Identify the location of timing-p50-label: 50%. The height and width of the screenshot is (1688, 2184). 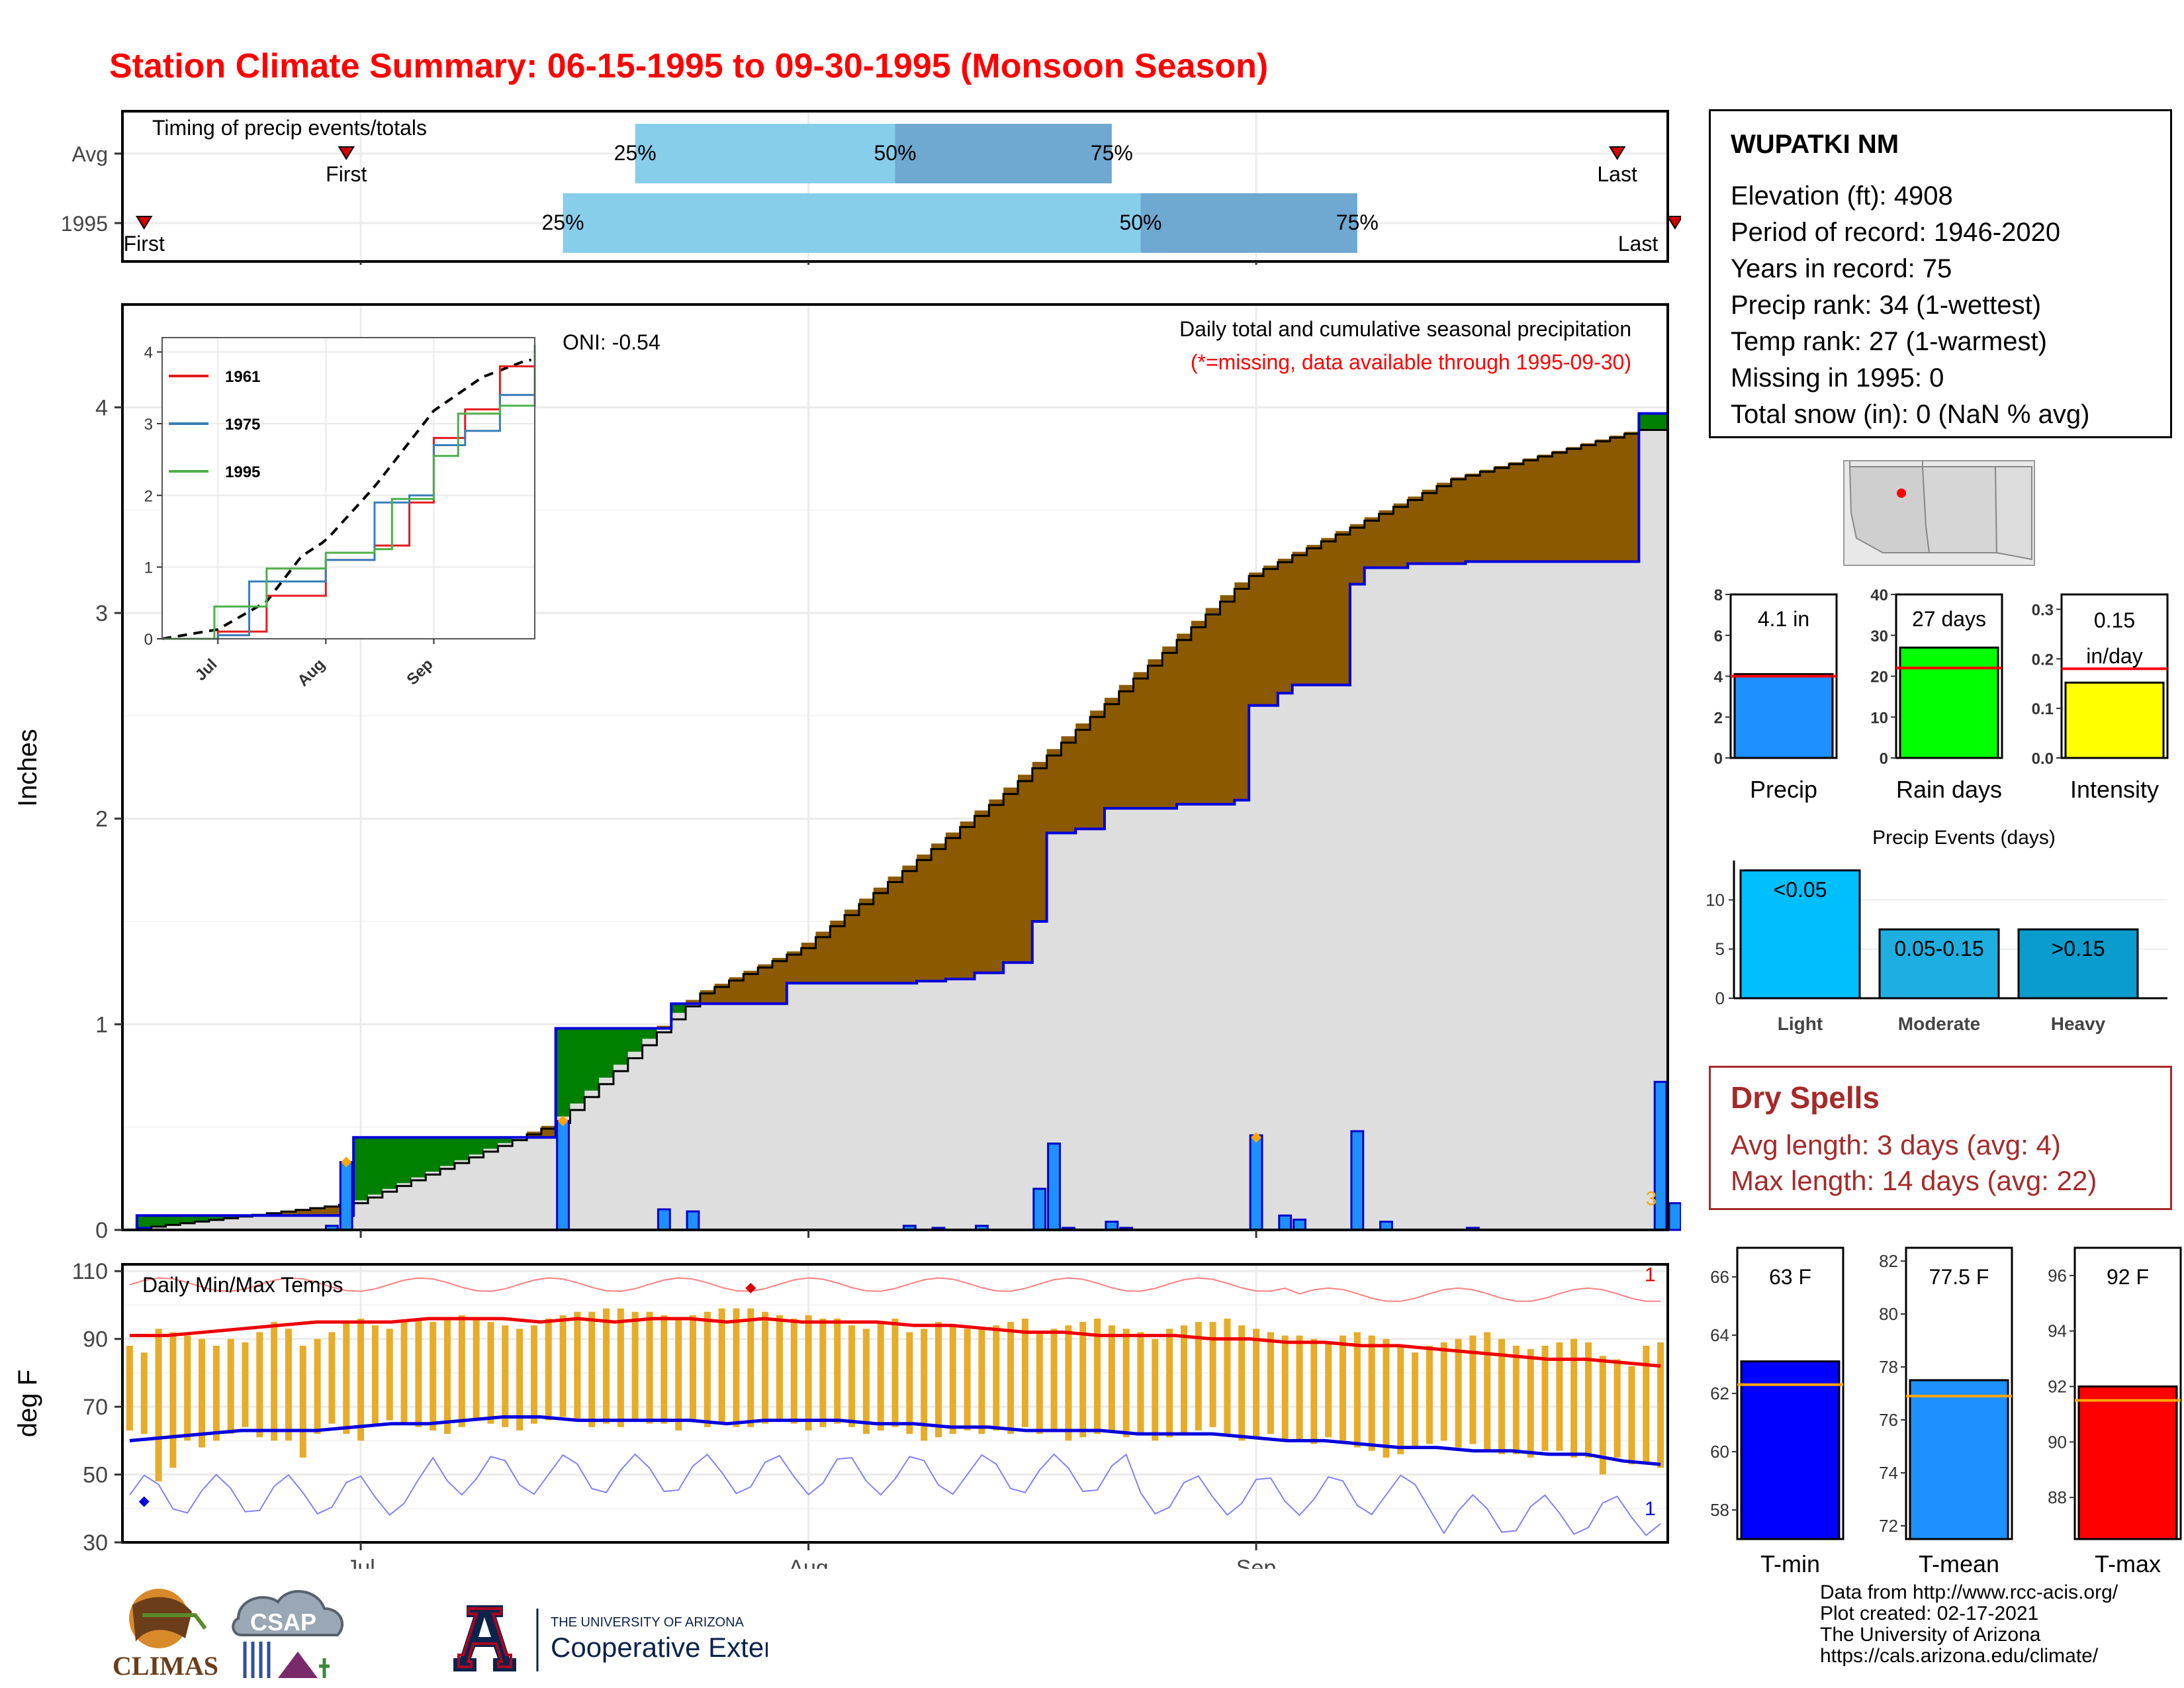
(895, 153).